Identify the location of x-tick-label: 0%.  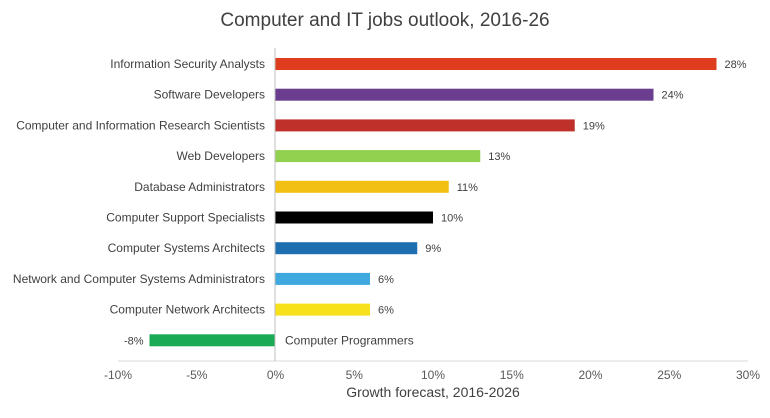
(276, 375).